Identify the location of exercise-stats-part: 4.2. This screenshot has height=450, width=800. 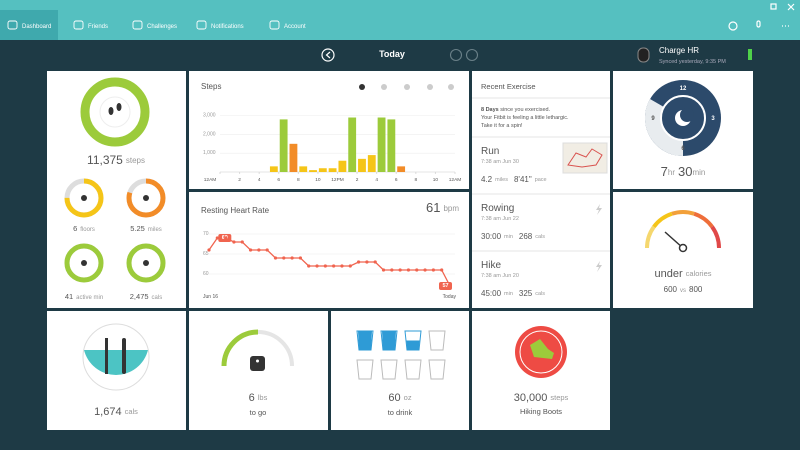
(487, 179).